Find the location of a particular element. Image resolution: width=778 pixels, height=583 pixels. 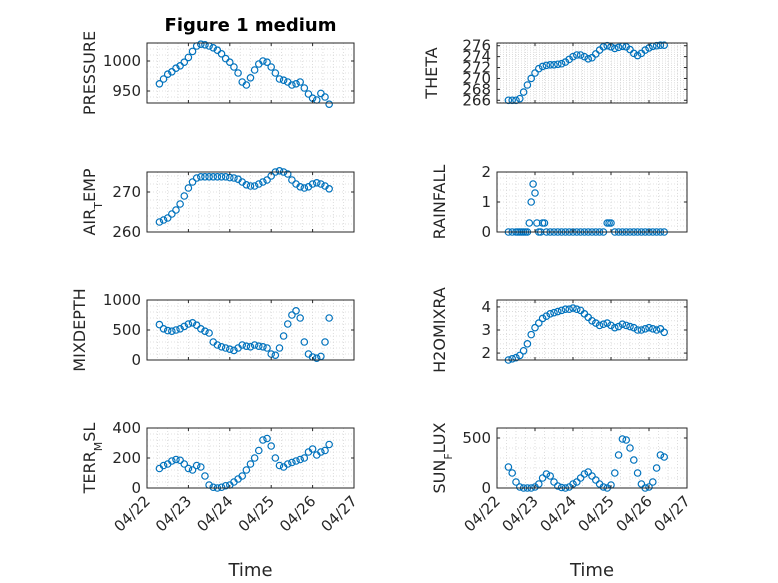

y-axis-label-part: M is located at coordinates (98, 447).